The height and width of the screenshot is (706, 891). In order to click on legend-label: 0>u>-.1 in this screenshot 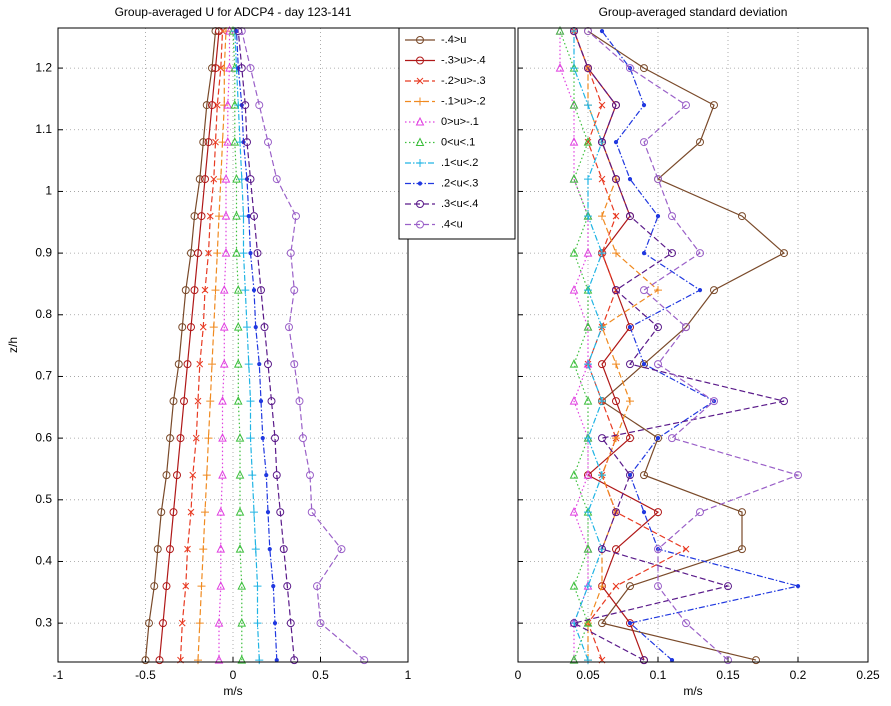, I will do `click(460, 122)`.